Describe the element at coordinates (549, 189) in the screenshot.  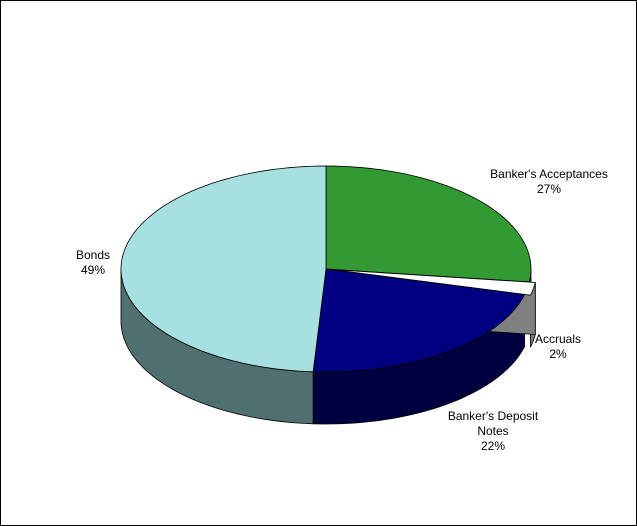
I see `value-label: 27%` at that location.